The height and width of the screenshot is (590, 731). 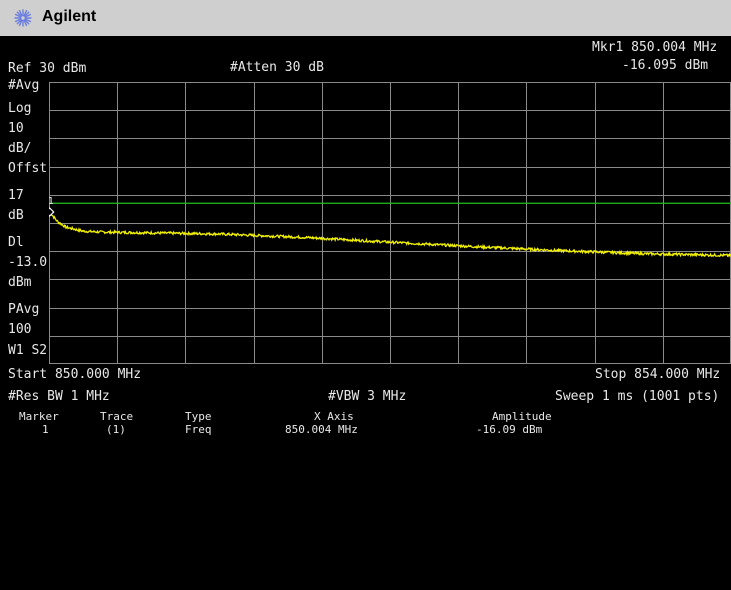 I want to click on power-avg-label: PAvg, so click(x=24, y=309).